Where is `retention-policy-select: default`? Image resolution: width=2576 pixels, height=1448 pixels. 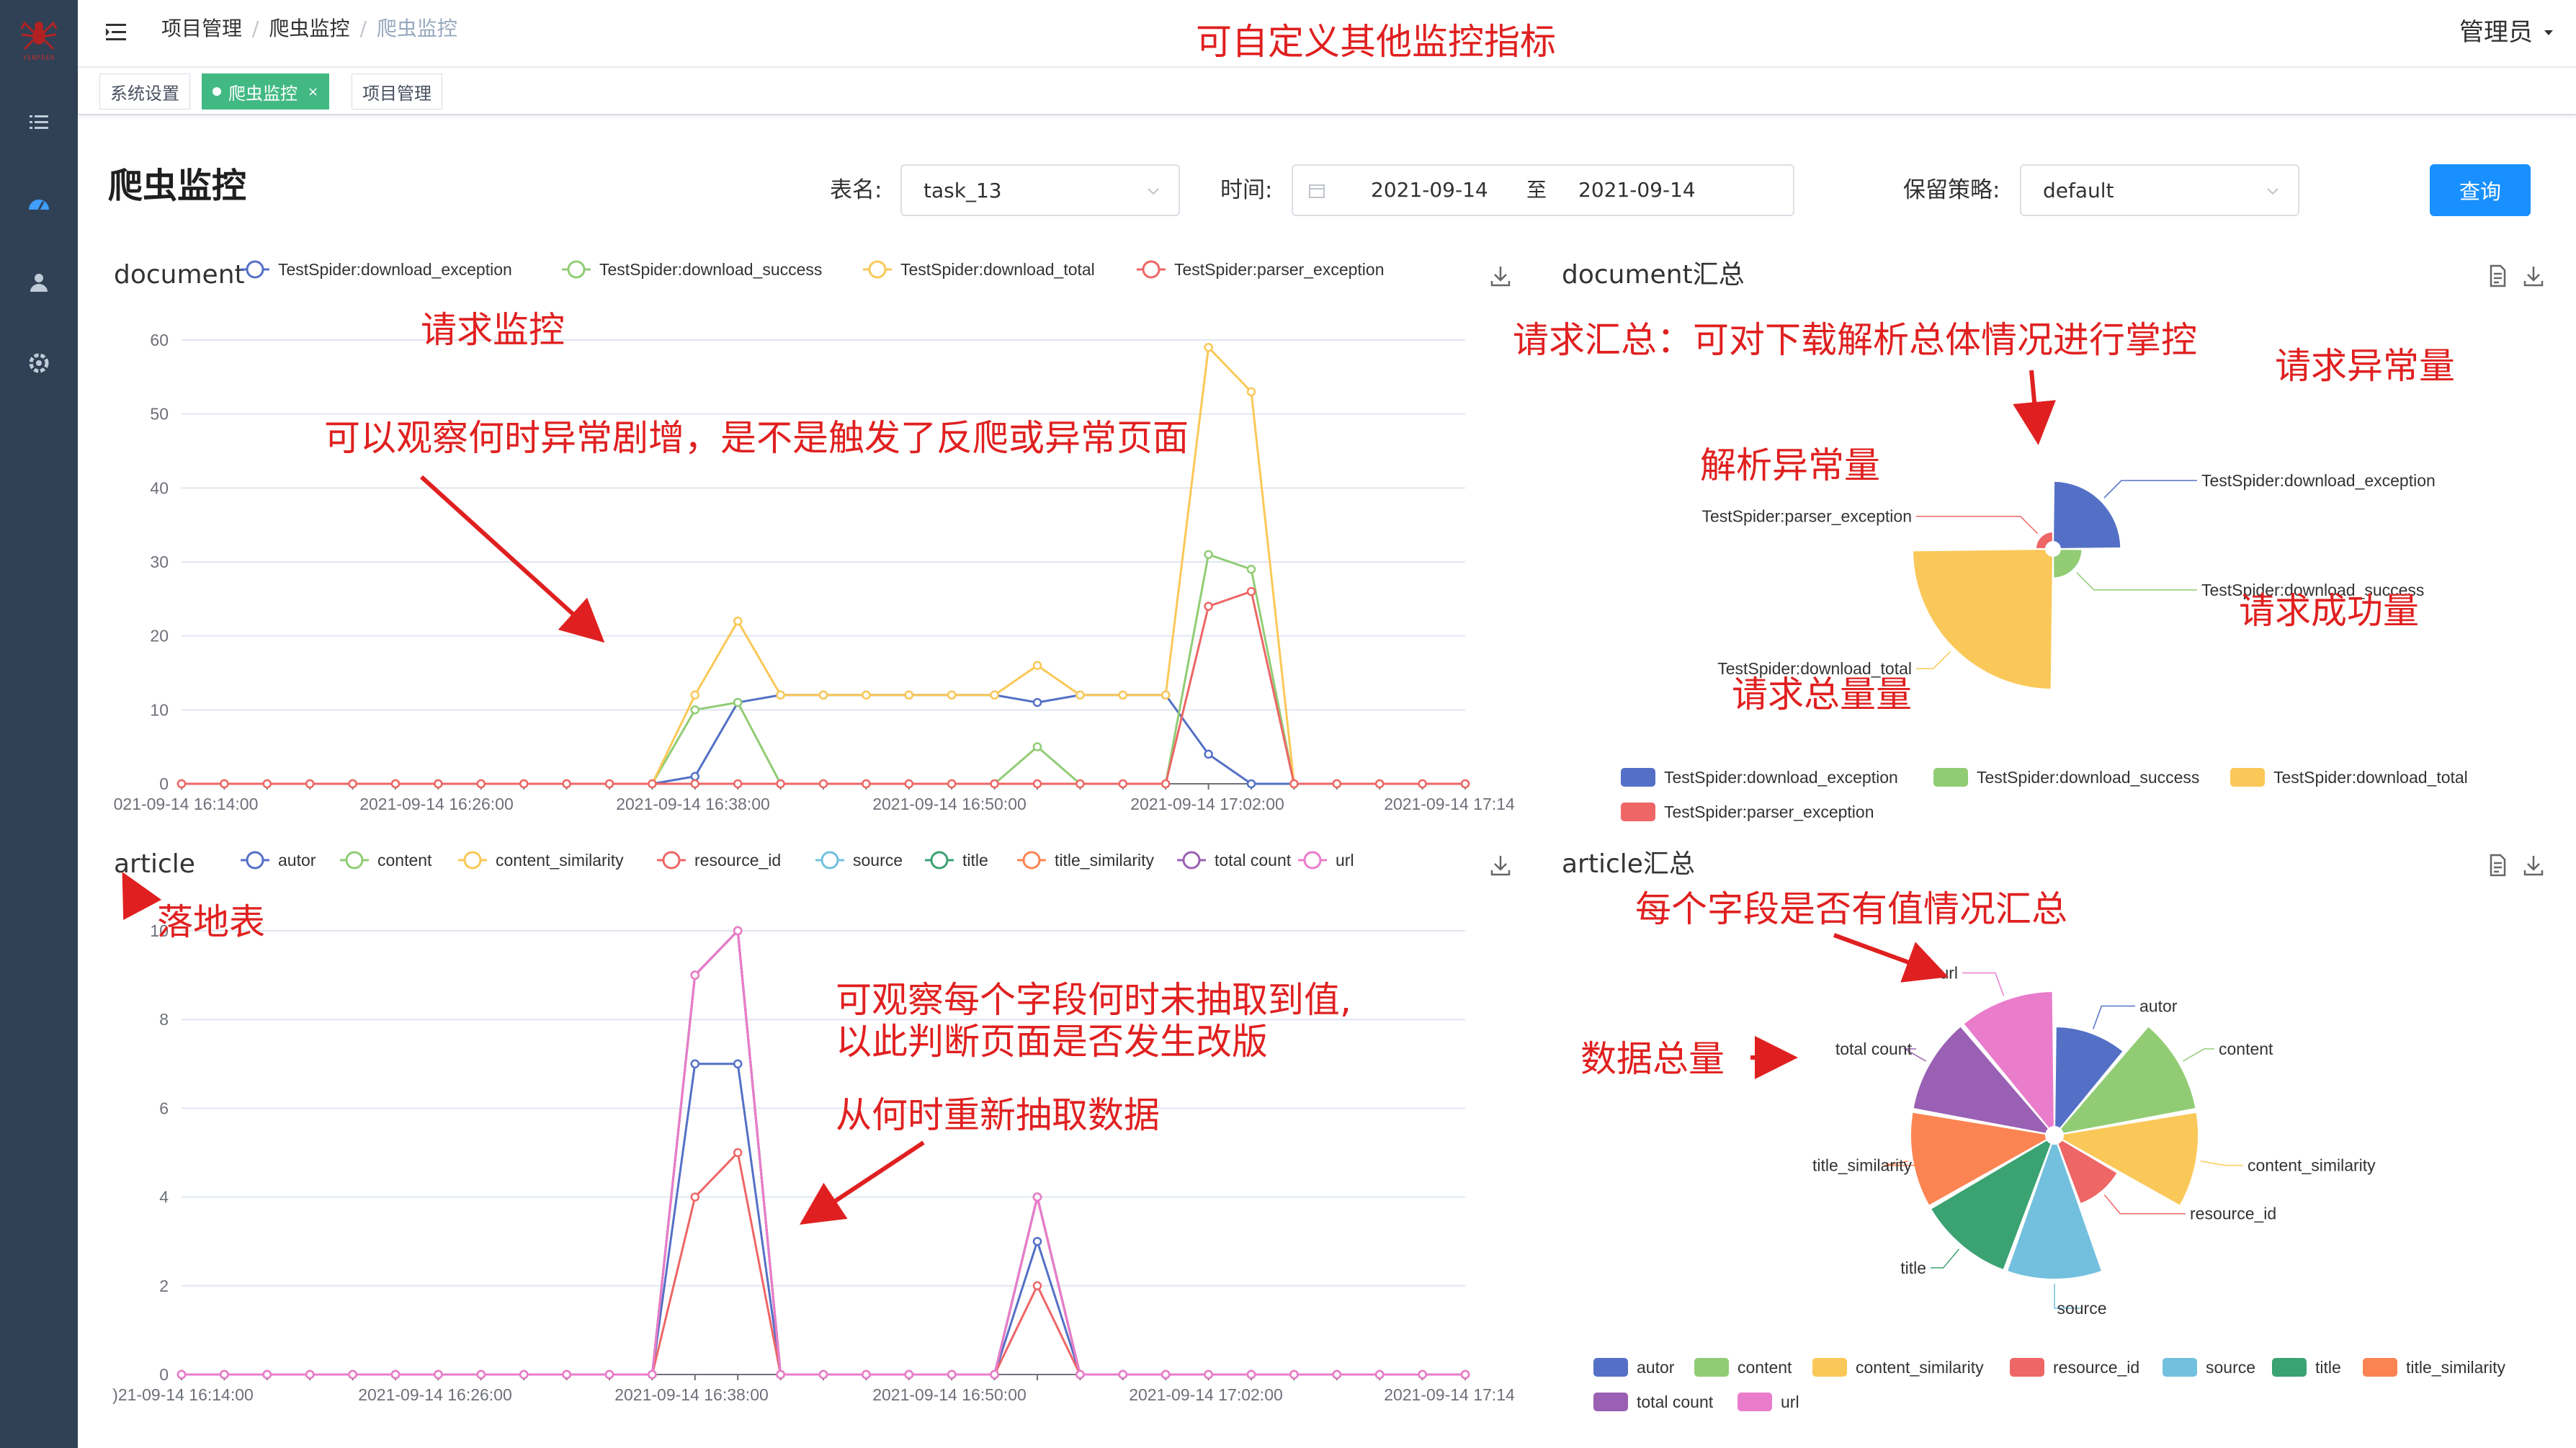
retention-policy-select: default is located at coordinates (2159, 190).